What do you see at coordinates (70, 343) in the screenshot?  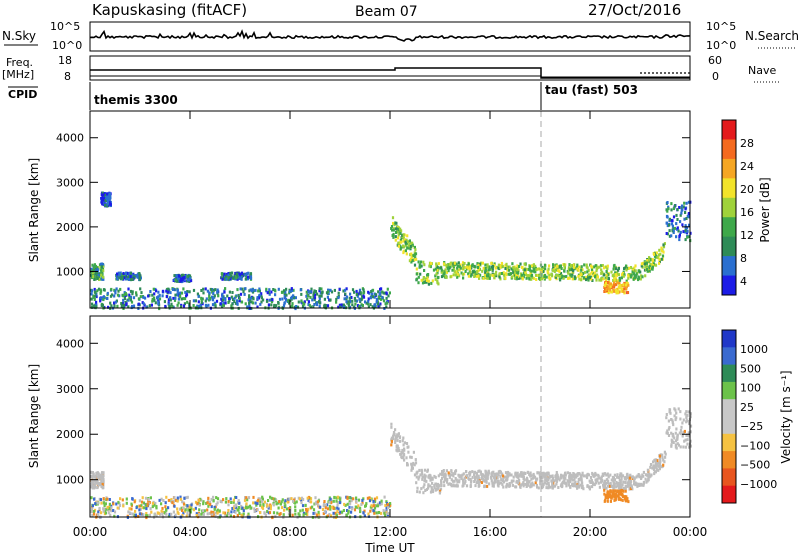 I see `y-tick-label: 4000` at bounding box center [70, 343].